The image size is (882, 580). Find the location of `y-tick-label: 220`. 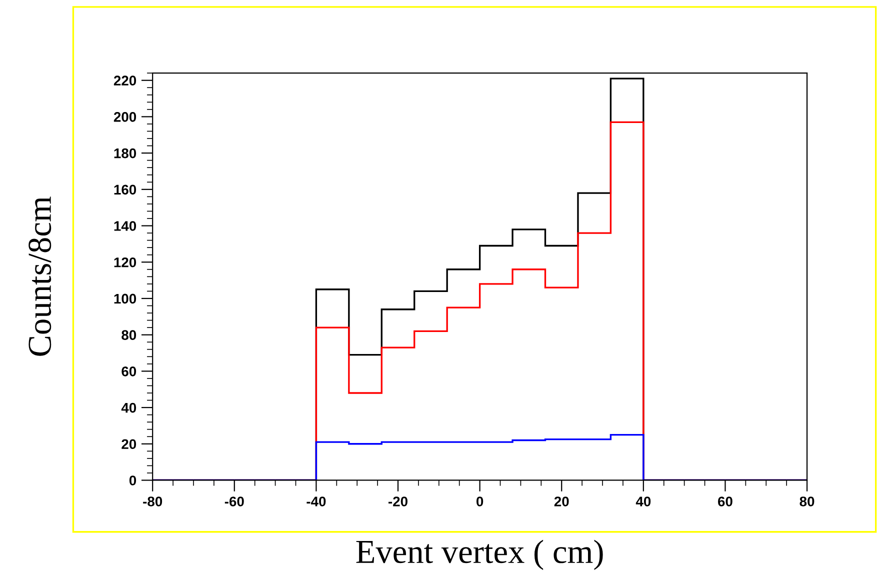

y-tick-label: 220 is located at coordinates (125, 81).